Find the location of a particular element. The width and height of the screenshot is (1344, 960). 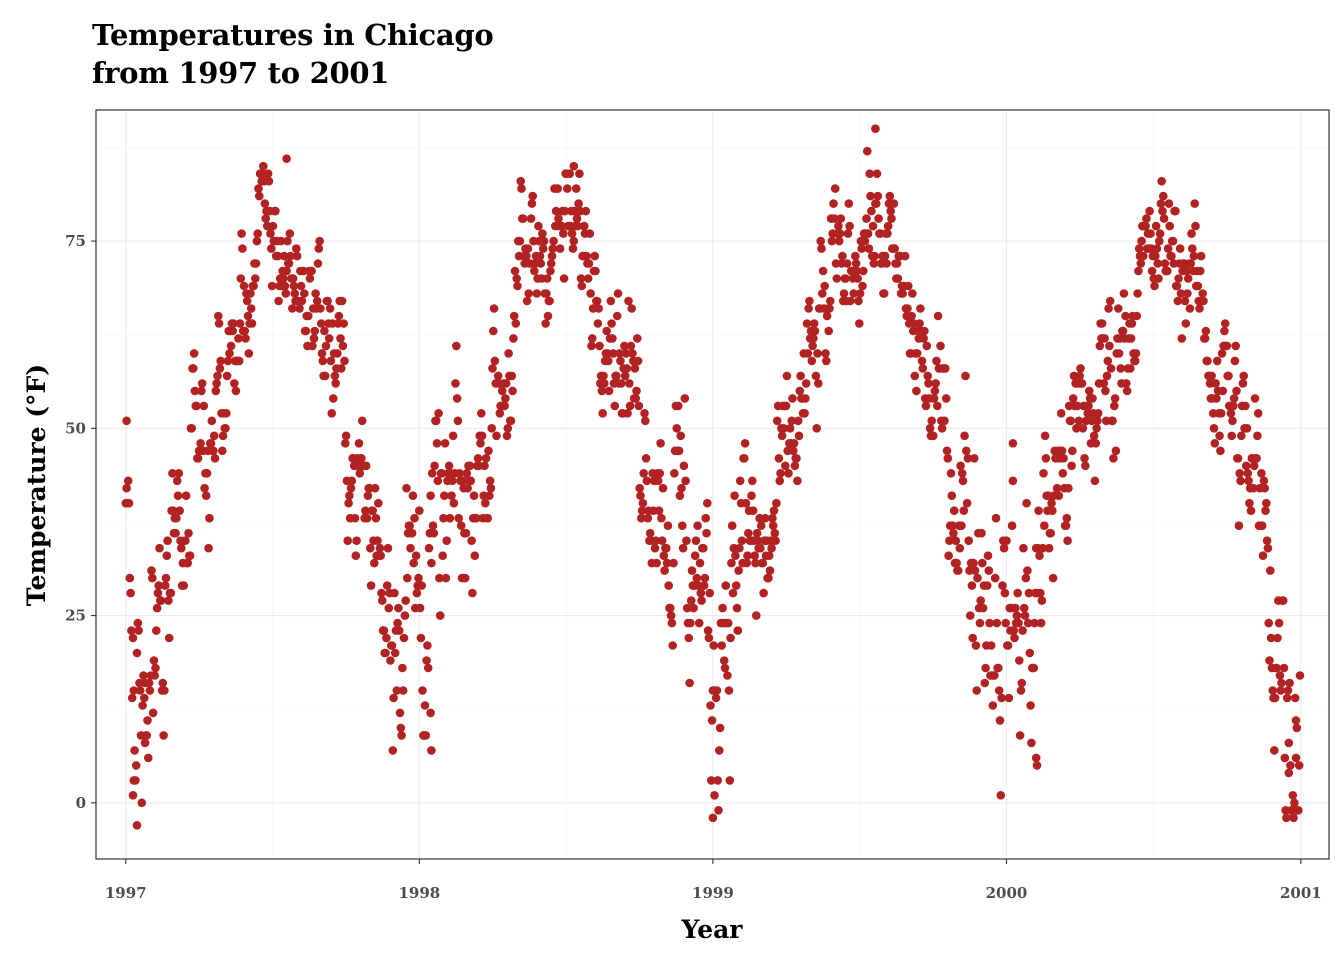

x-tick-label: 1999 is located at coordinates (713, 893).